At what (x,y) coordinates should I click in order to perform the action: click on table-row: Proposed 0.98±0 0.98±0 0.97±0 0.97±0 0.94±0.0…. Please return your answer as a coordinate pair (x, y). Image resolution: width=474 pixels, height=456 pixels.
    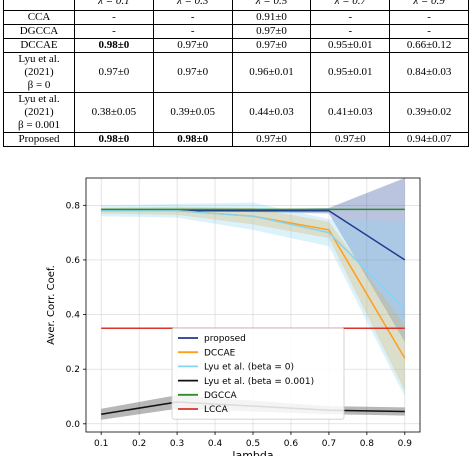
    Looking at the image, I should click on (236, 139).